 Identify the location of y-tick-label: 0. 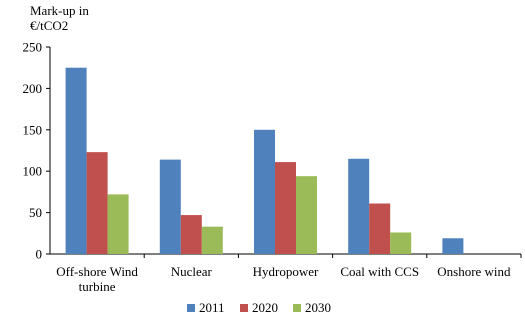
(39, 254).